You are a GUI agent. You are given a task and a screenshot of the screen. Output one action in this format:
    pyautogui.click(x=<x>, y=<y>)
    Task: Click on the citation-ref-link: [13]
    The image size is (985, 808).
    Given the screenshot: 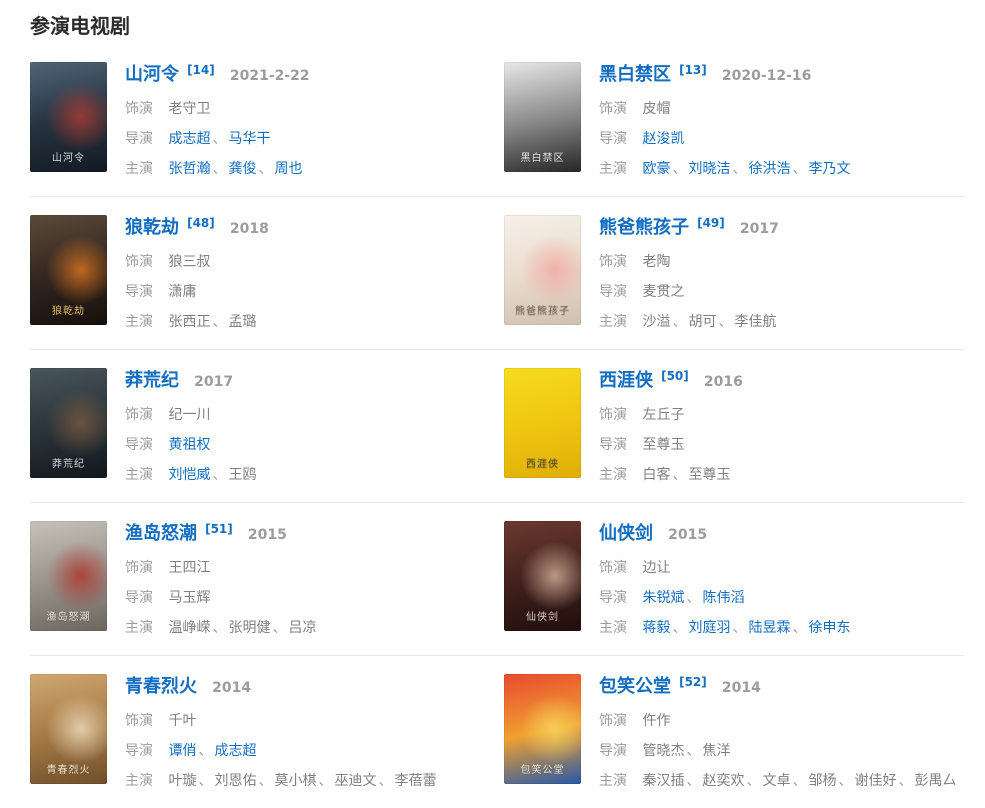 What is the action you would take?
    pyautogui.click(x=693, y=70)
    